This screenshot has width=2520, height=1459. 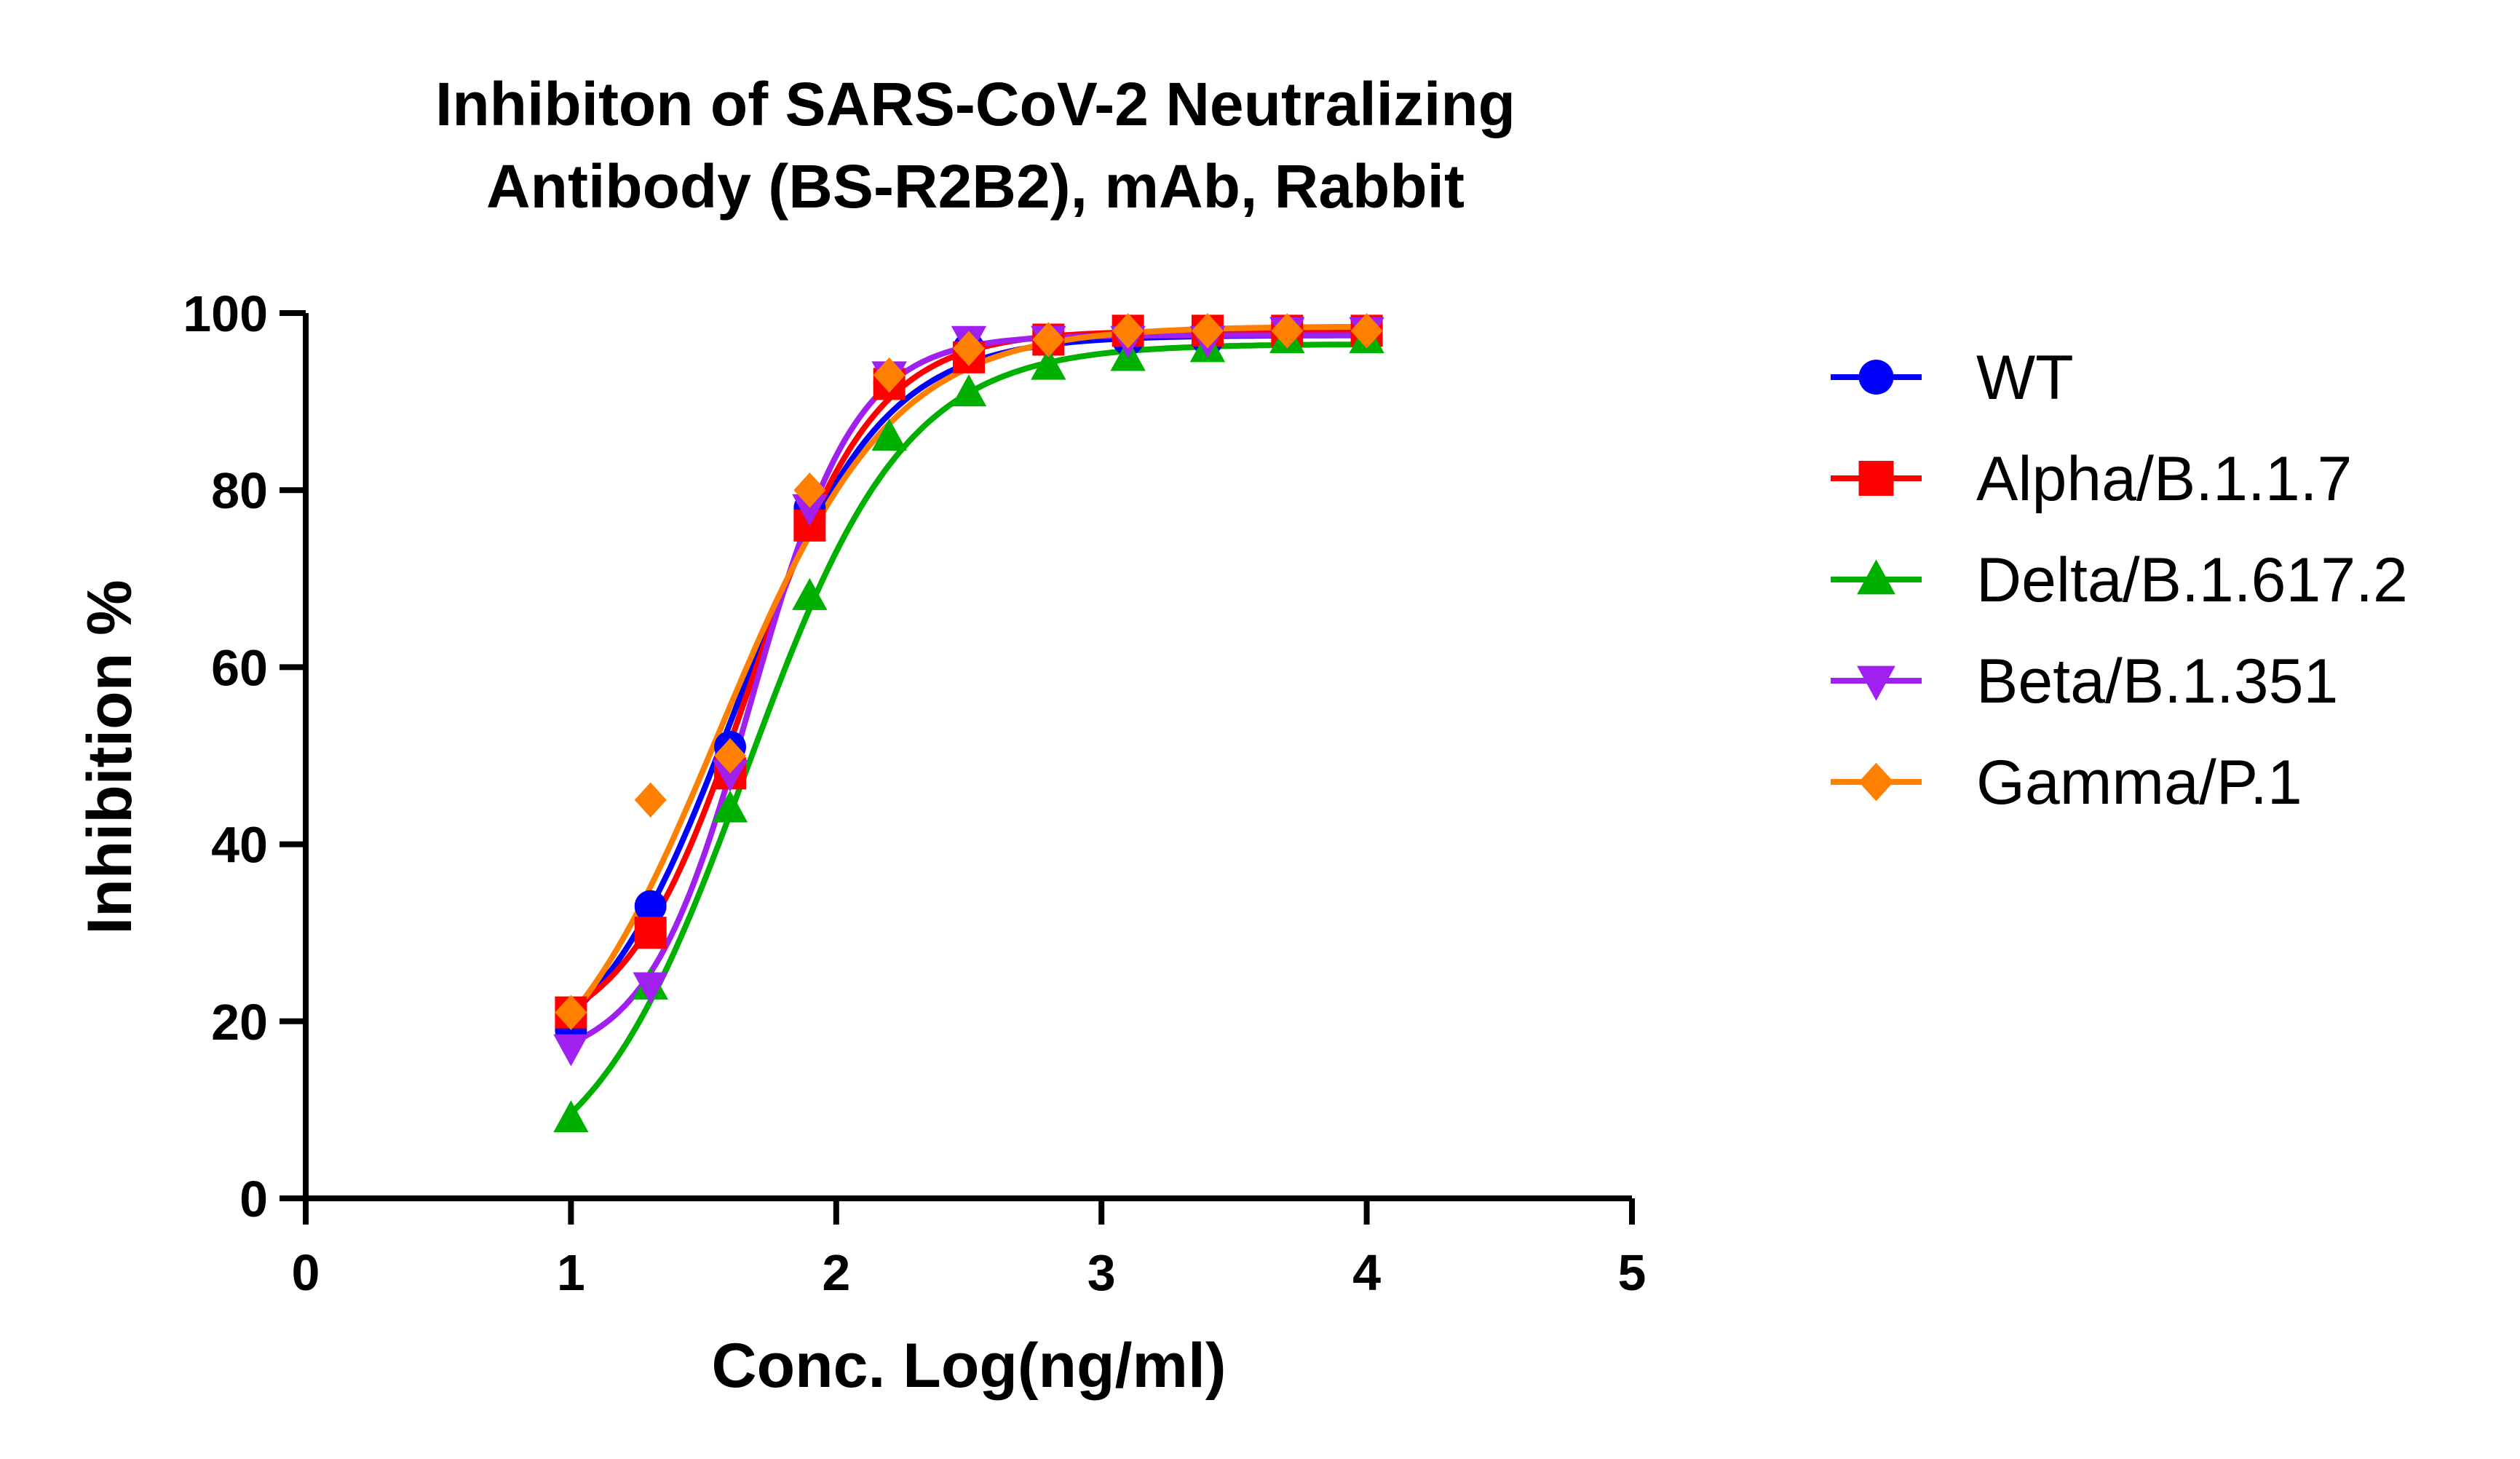 I want to click on legend-label-4: Gamma/P.1, so click(x=2139, y=783).